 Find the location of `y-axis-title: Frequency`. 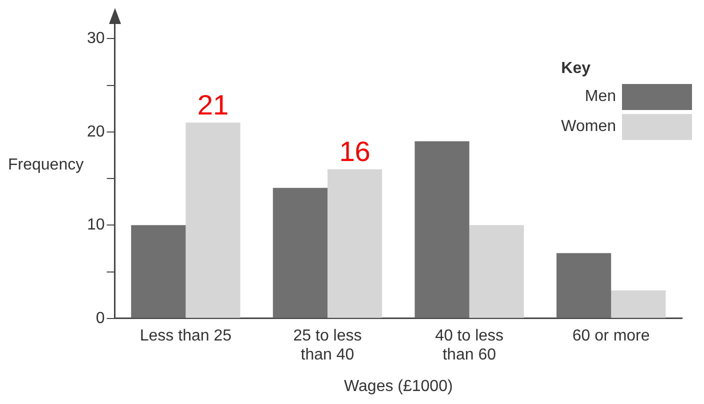

y-axis-title: Frequency is located at coordinates (46, 165).